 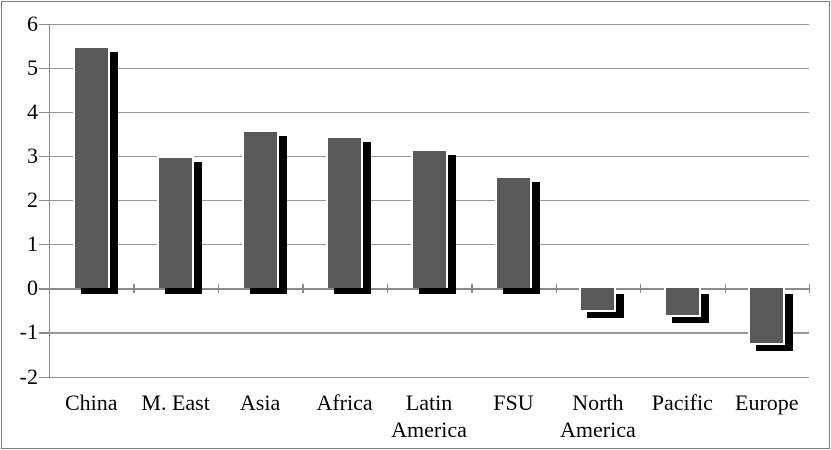 I want to click on y-axis-label: 4, so click(x=32, y=111).